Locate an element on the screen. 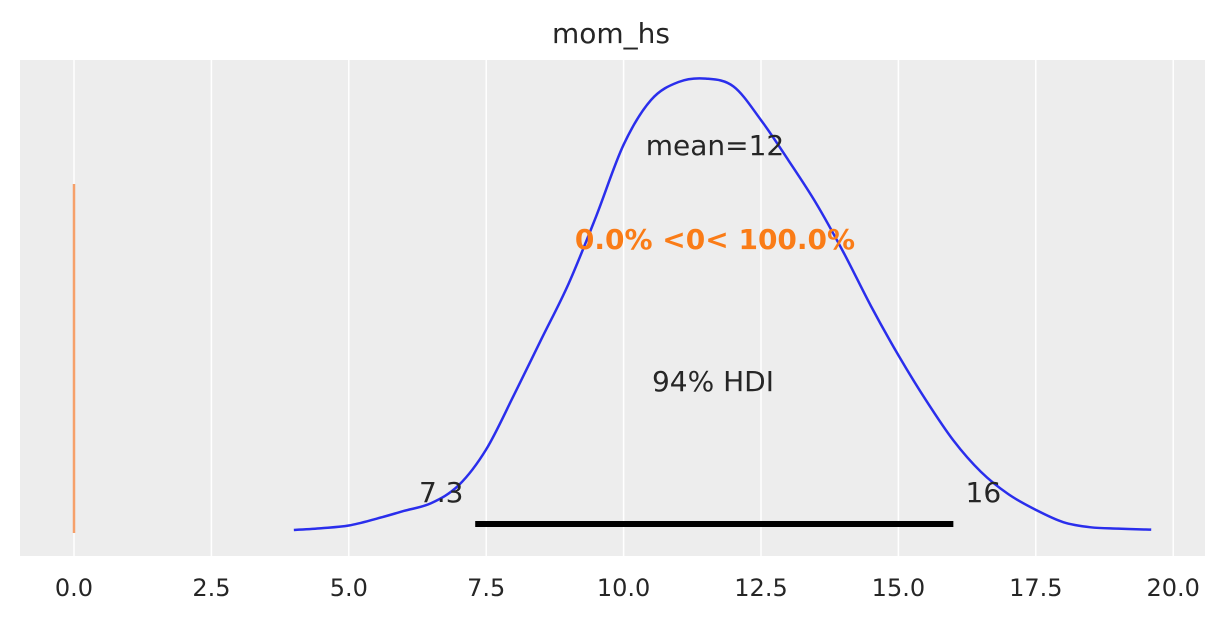  x-tick-label: 5.0 is located at coordinates (349, 588).